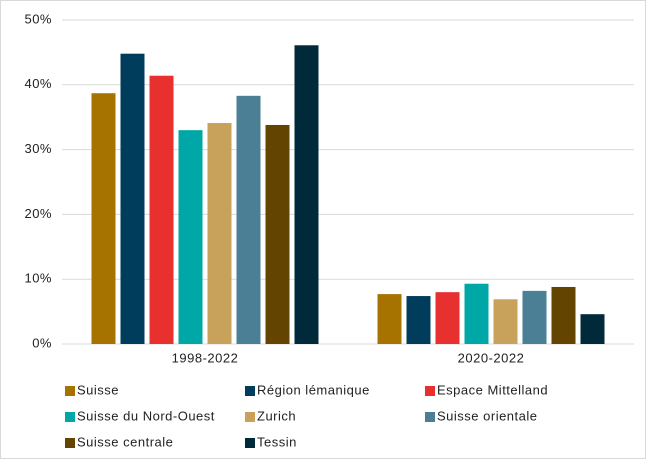  I want to click on y-tick-label: 10%, so click(38, 278).